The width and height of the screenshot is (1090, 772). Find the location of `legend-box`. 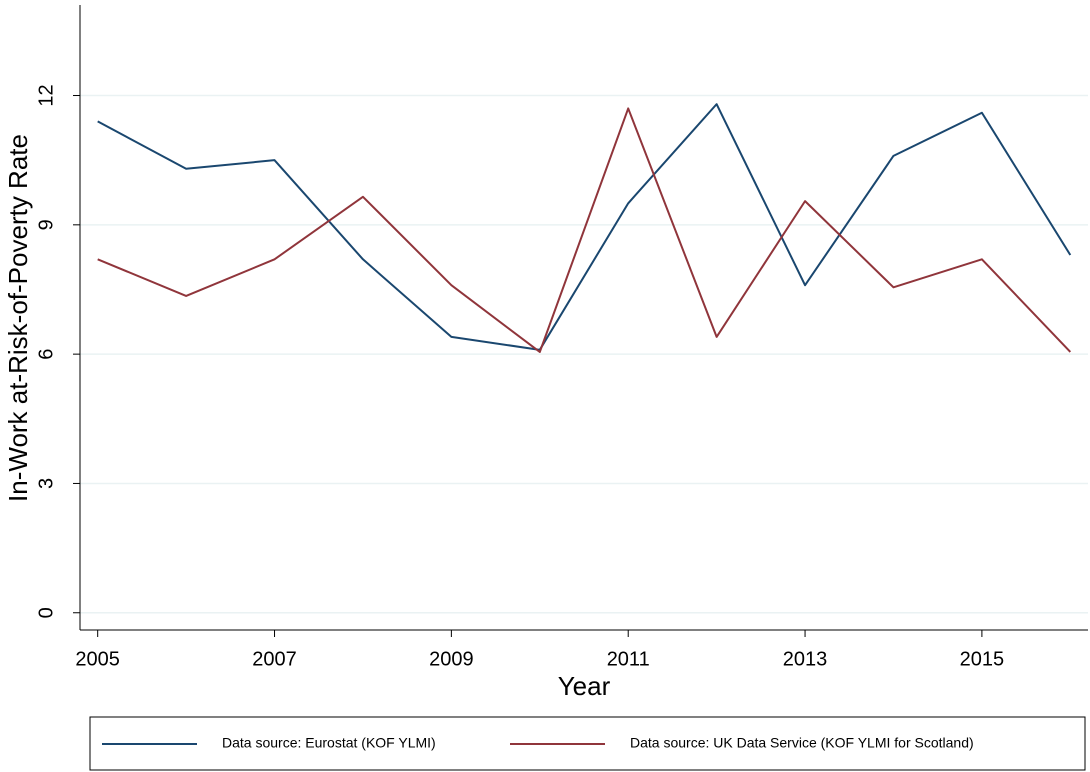

legend-box is located at coordinates (587, 743).